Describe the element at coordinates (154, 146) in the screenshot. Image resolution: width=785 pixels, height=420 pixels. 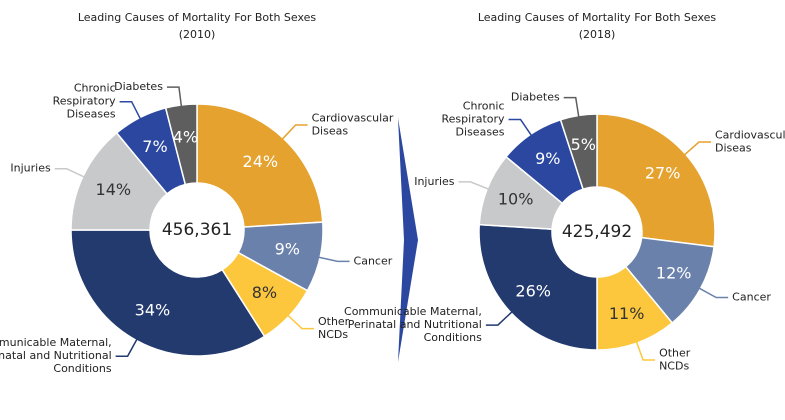
I see `value-label: 7%` at that location.